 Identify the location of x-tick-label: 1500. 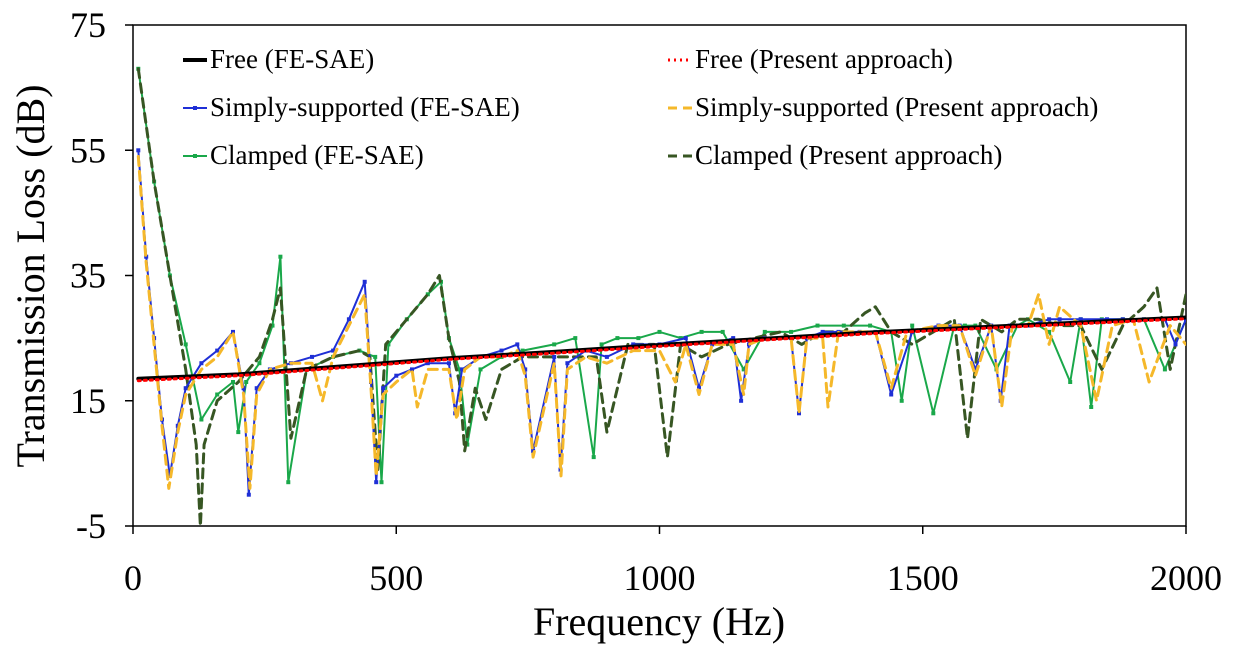
(923, 578).